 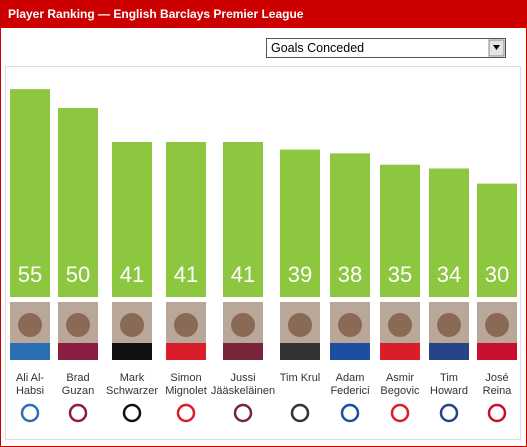 What do you see at coordinates (186, 391) in the screenshot?
I see `player-name: Mignolet` at bounding box center [186, 391].